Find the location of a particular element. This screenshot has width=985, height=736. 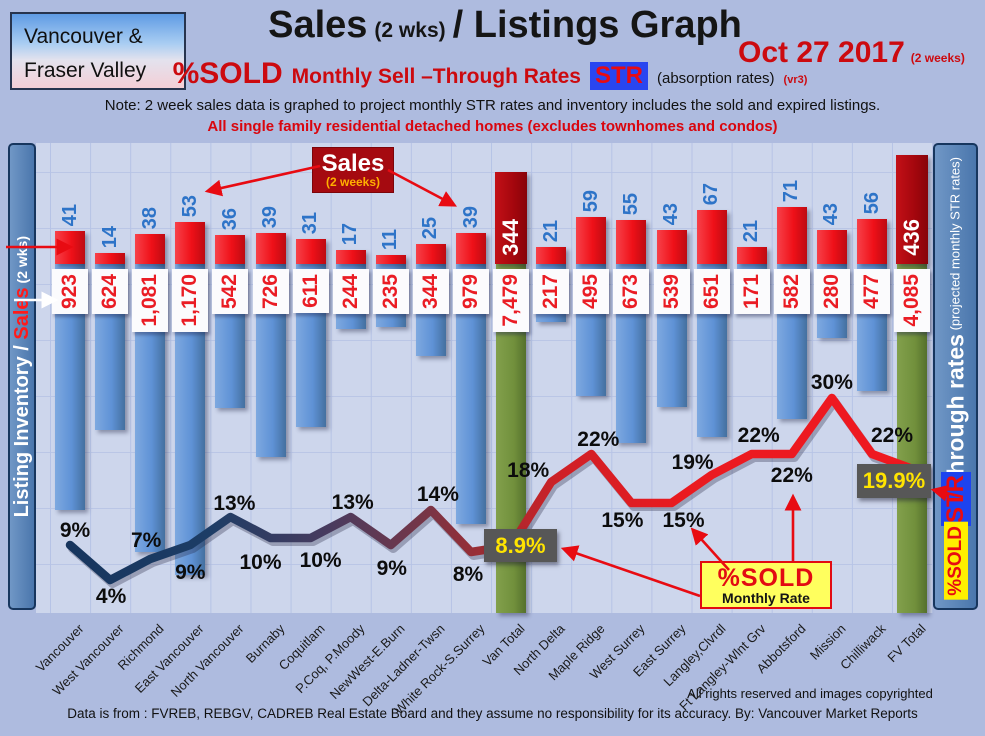

sales-value-label: 436 is located at coordinates (912, 237).